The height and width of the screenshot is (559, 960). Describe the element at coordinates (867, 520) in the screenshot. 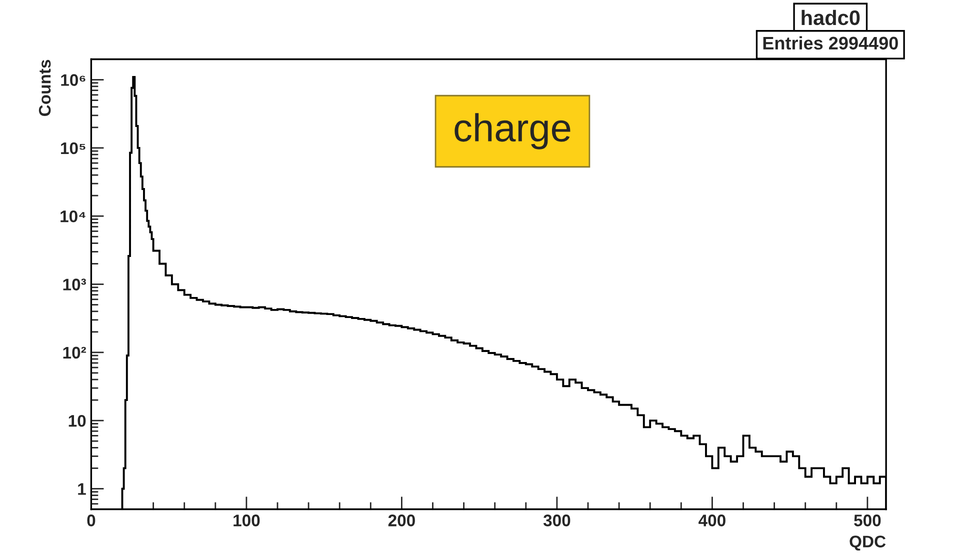

I see `x-tick-label: 500` at that location.